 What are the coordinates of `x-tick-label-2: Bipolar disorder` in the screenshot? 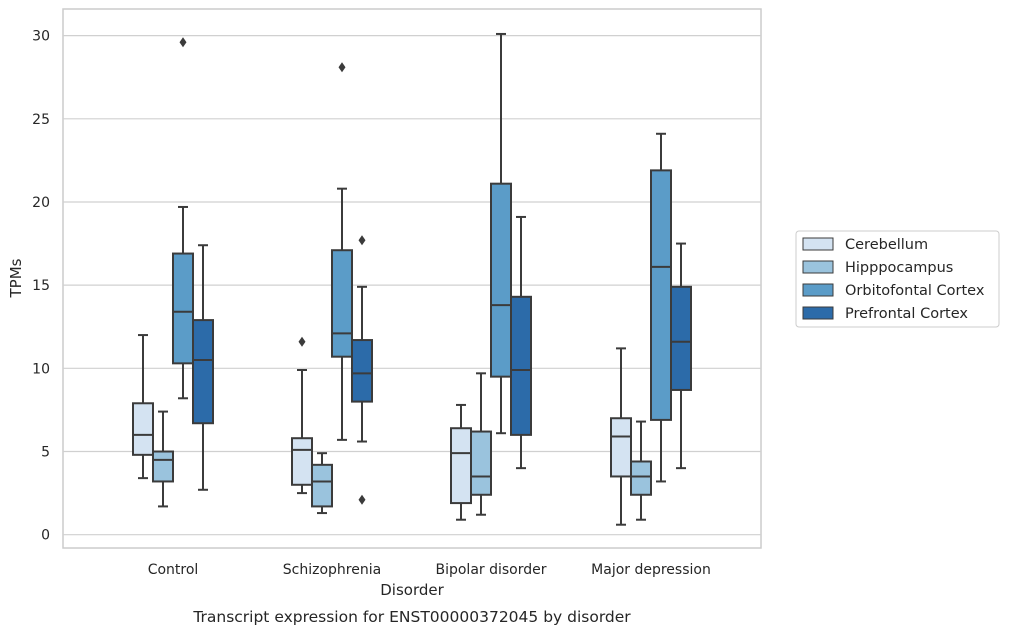 It's located at (490, 570).